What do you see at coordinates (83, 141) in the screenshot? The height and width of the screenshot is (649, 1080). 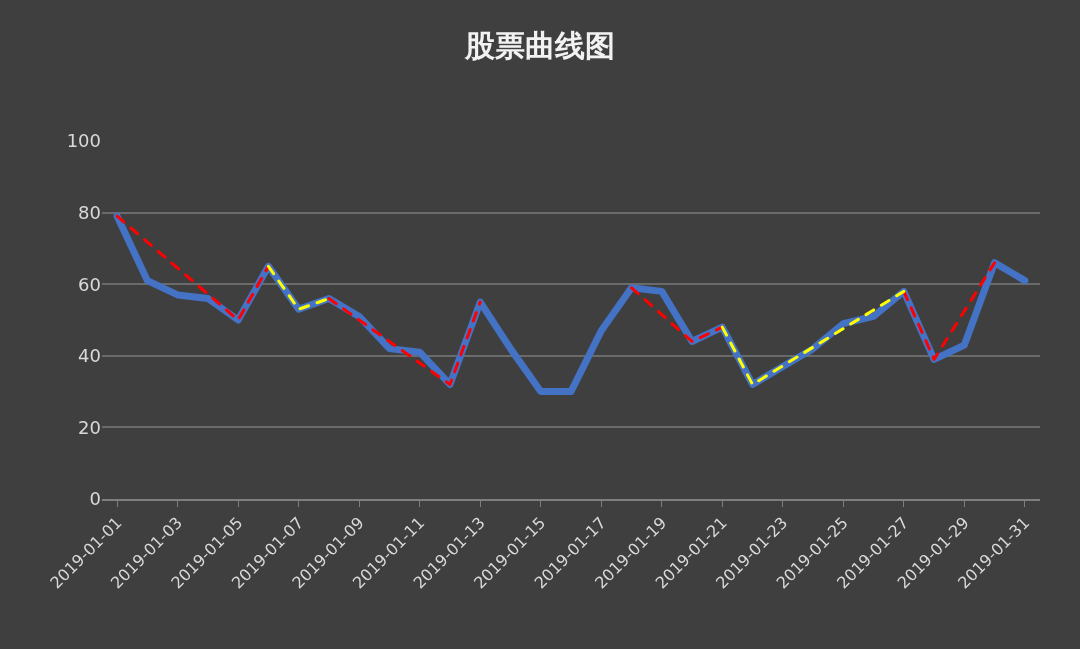 I see `y-tick-label: 100` at bounding box center [83, 141].